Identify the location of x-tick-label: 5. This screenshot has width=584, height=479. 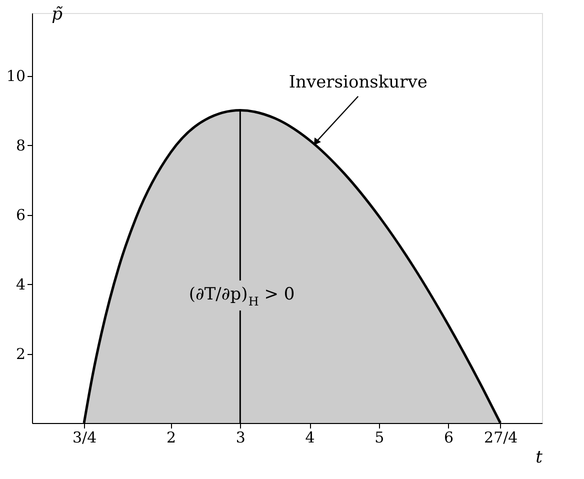
(379, 437).